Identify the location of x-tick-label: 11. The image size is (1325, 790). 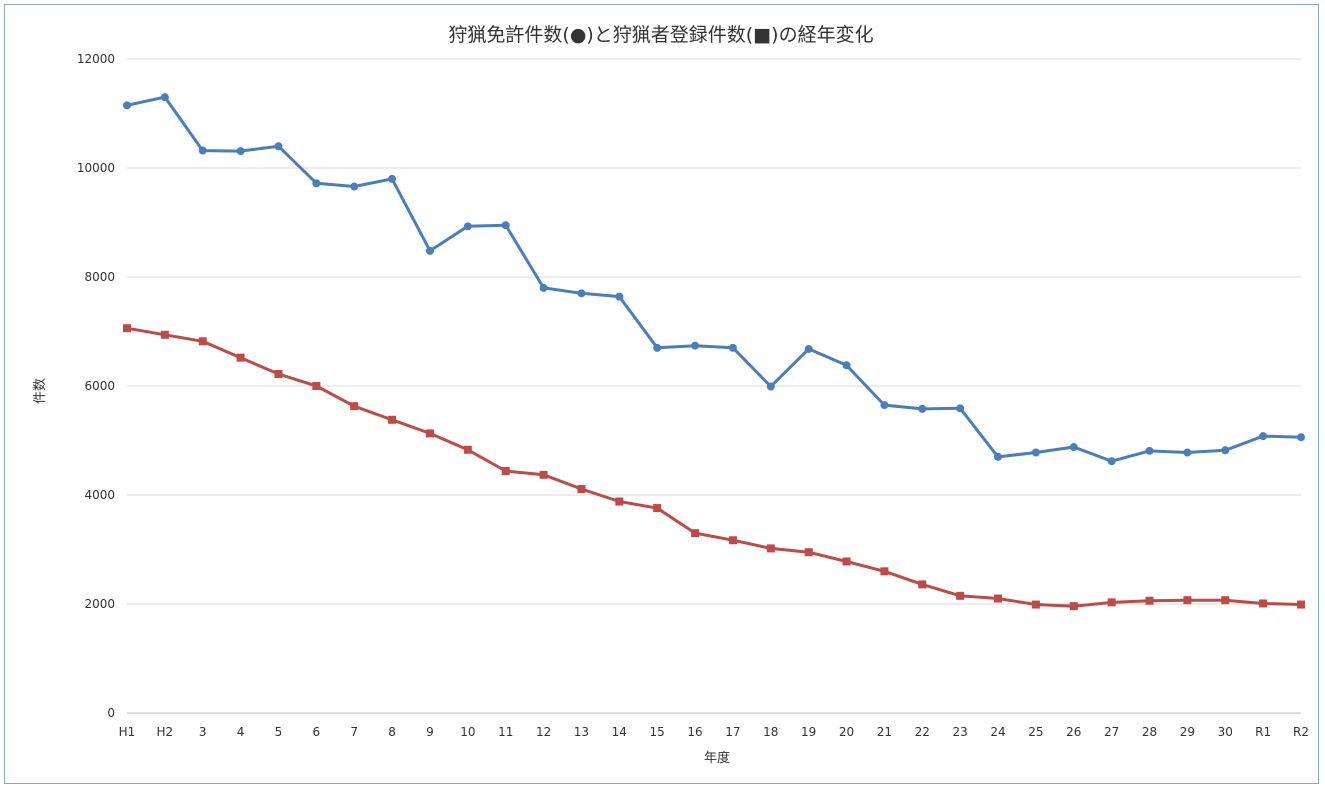
(505, 732).